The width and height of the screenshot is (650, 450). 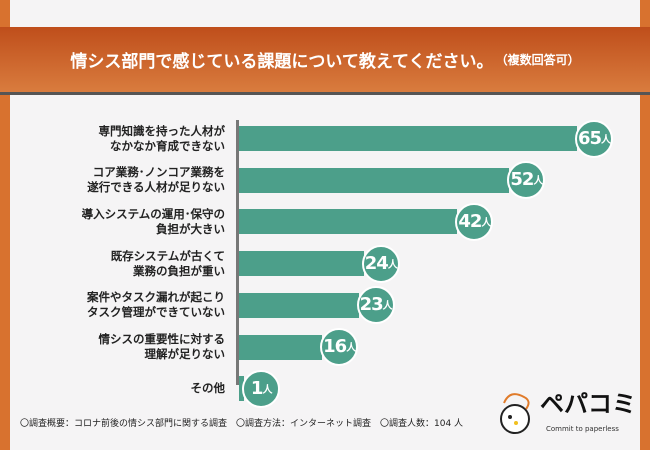 I want to click on value-label: 16 人, so click(x=339, y=347).